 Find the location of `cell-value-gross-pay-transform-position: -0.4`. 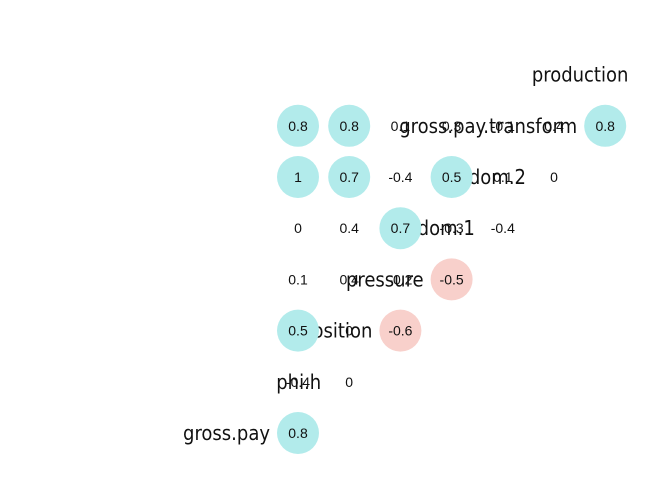

cell-value-gross-pay-transform-position: -0.4 is located at coordinates (400, 177).